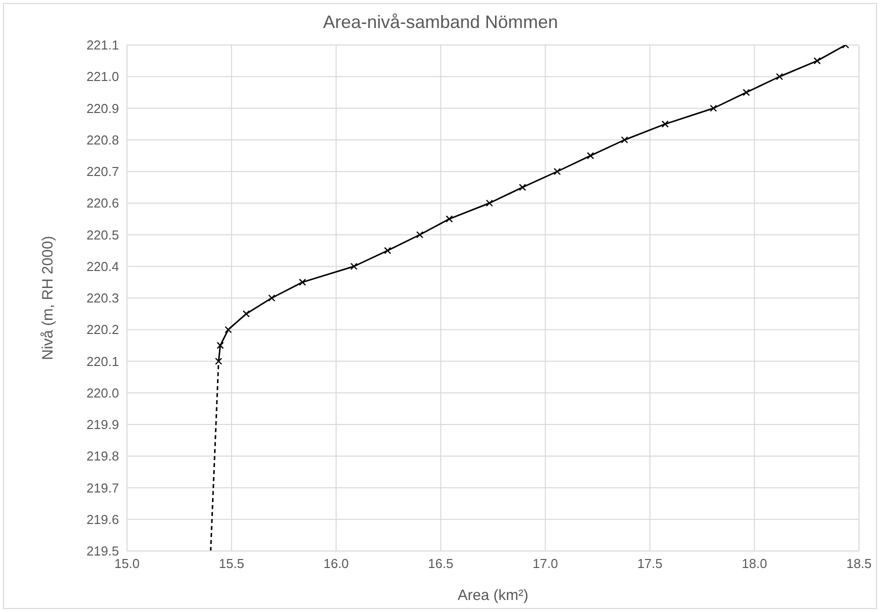  What do you see at coordinates (441, 22) in the screenshot?
I see `chart-title: Area-nivå-samband Nömmen` at bounding box center [441, 22].